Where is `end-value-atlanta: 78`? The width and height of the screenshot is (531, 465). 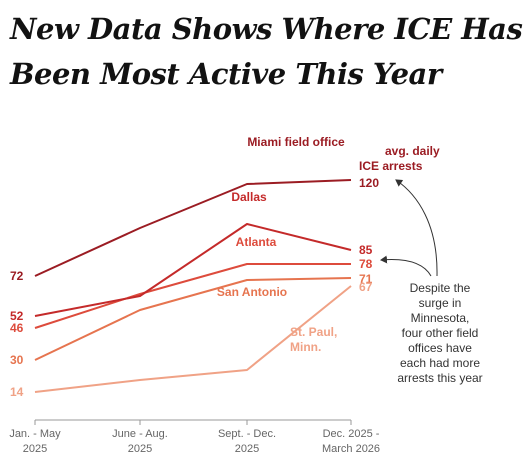
end-value-atlanta: 78 is located at coordinates (366, 264).